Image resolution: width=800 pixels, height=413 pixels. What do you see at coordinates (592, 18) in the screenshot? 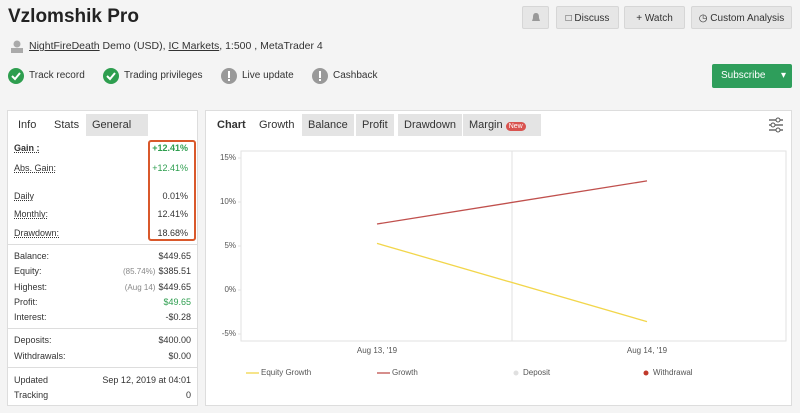
I see `button-label: Discuss` at bounding box center [592, 18].